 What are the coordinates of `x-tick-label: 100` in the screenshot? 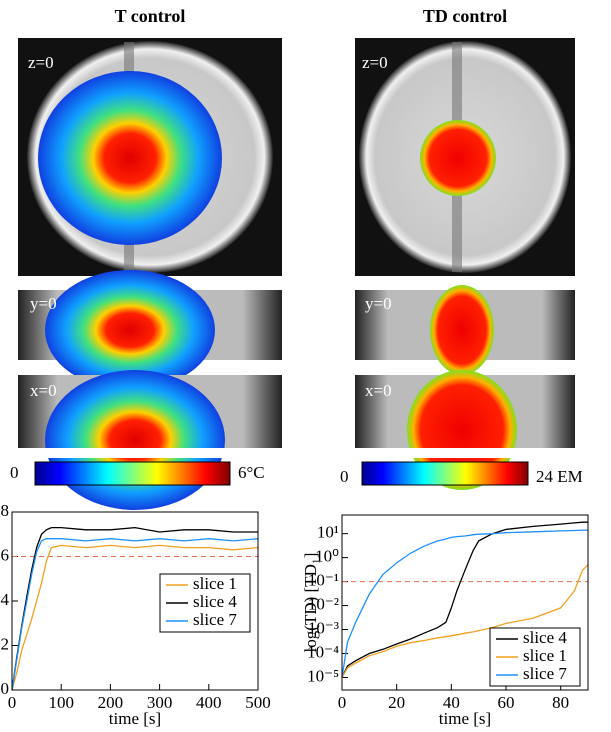 It's located at (61, 702).